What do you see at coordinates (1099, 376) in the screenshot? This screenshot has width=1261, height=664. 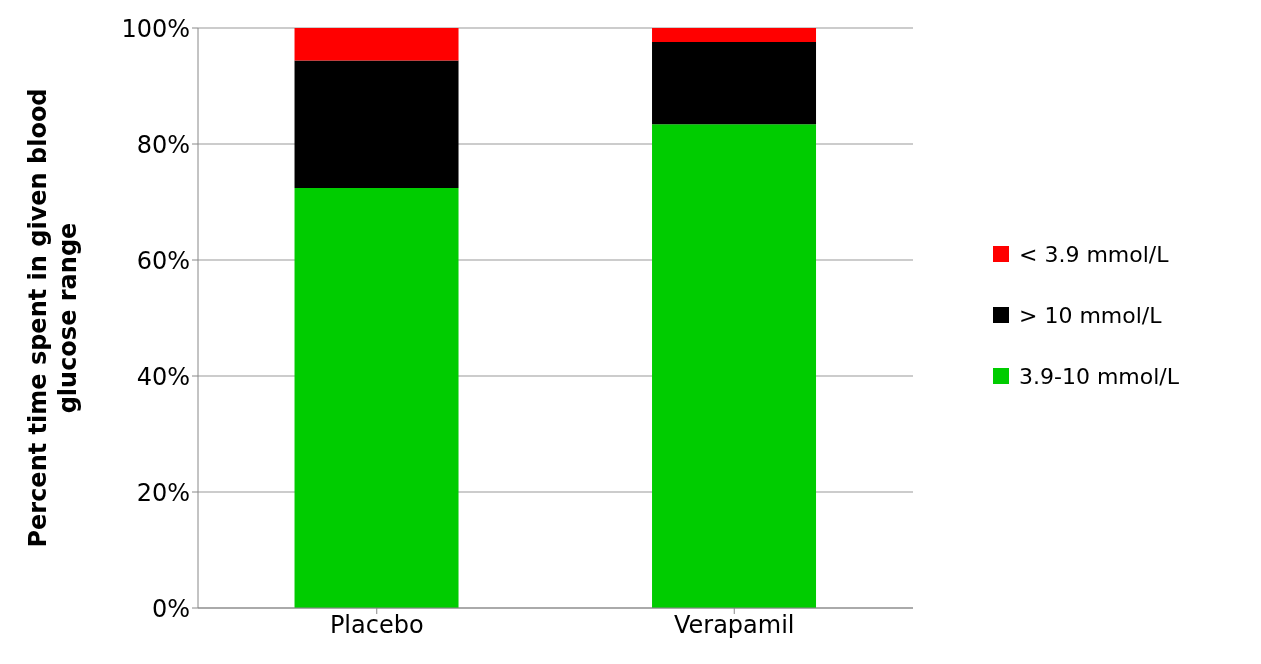 I see `legend-label: 3.9-10 mmol/L` at bounding box center [1099, 376].